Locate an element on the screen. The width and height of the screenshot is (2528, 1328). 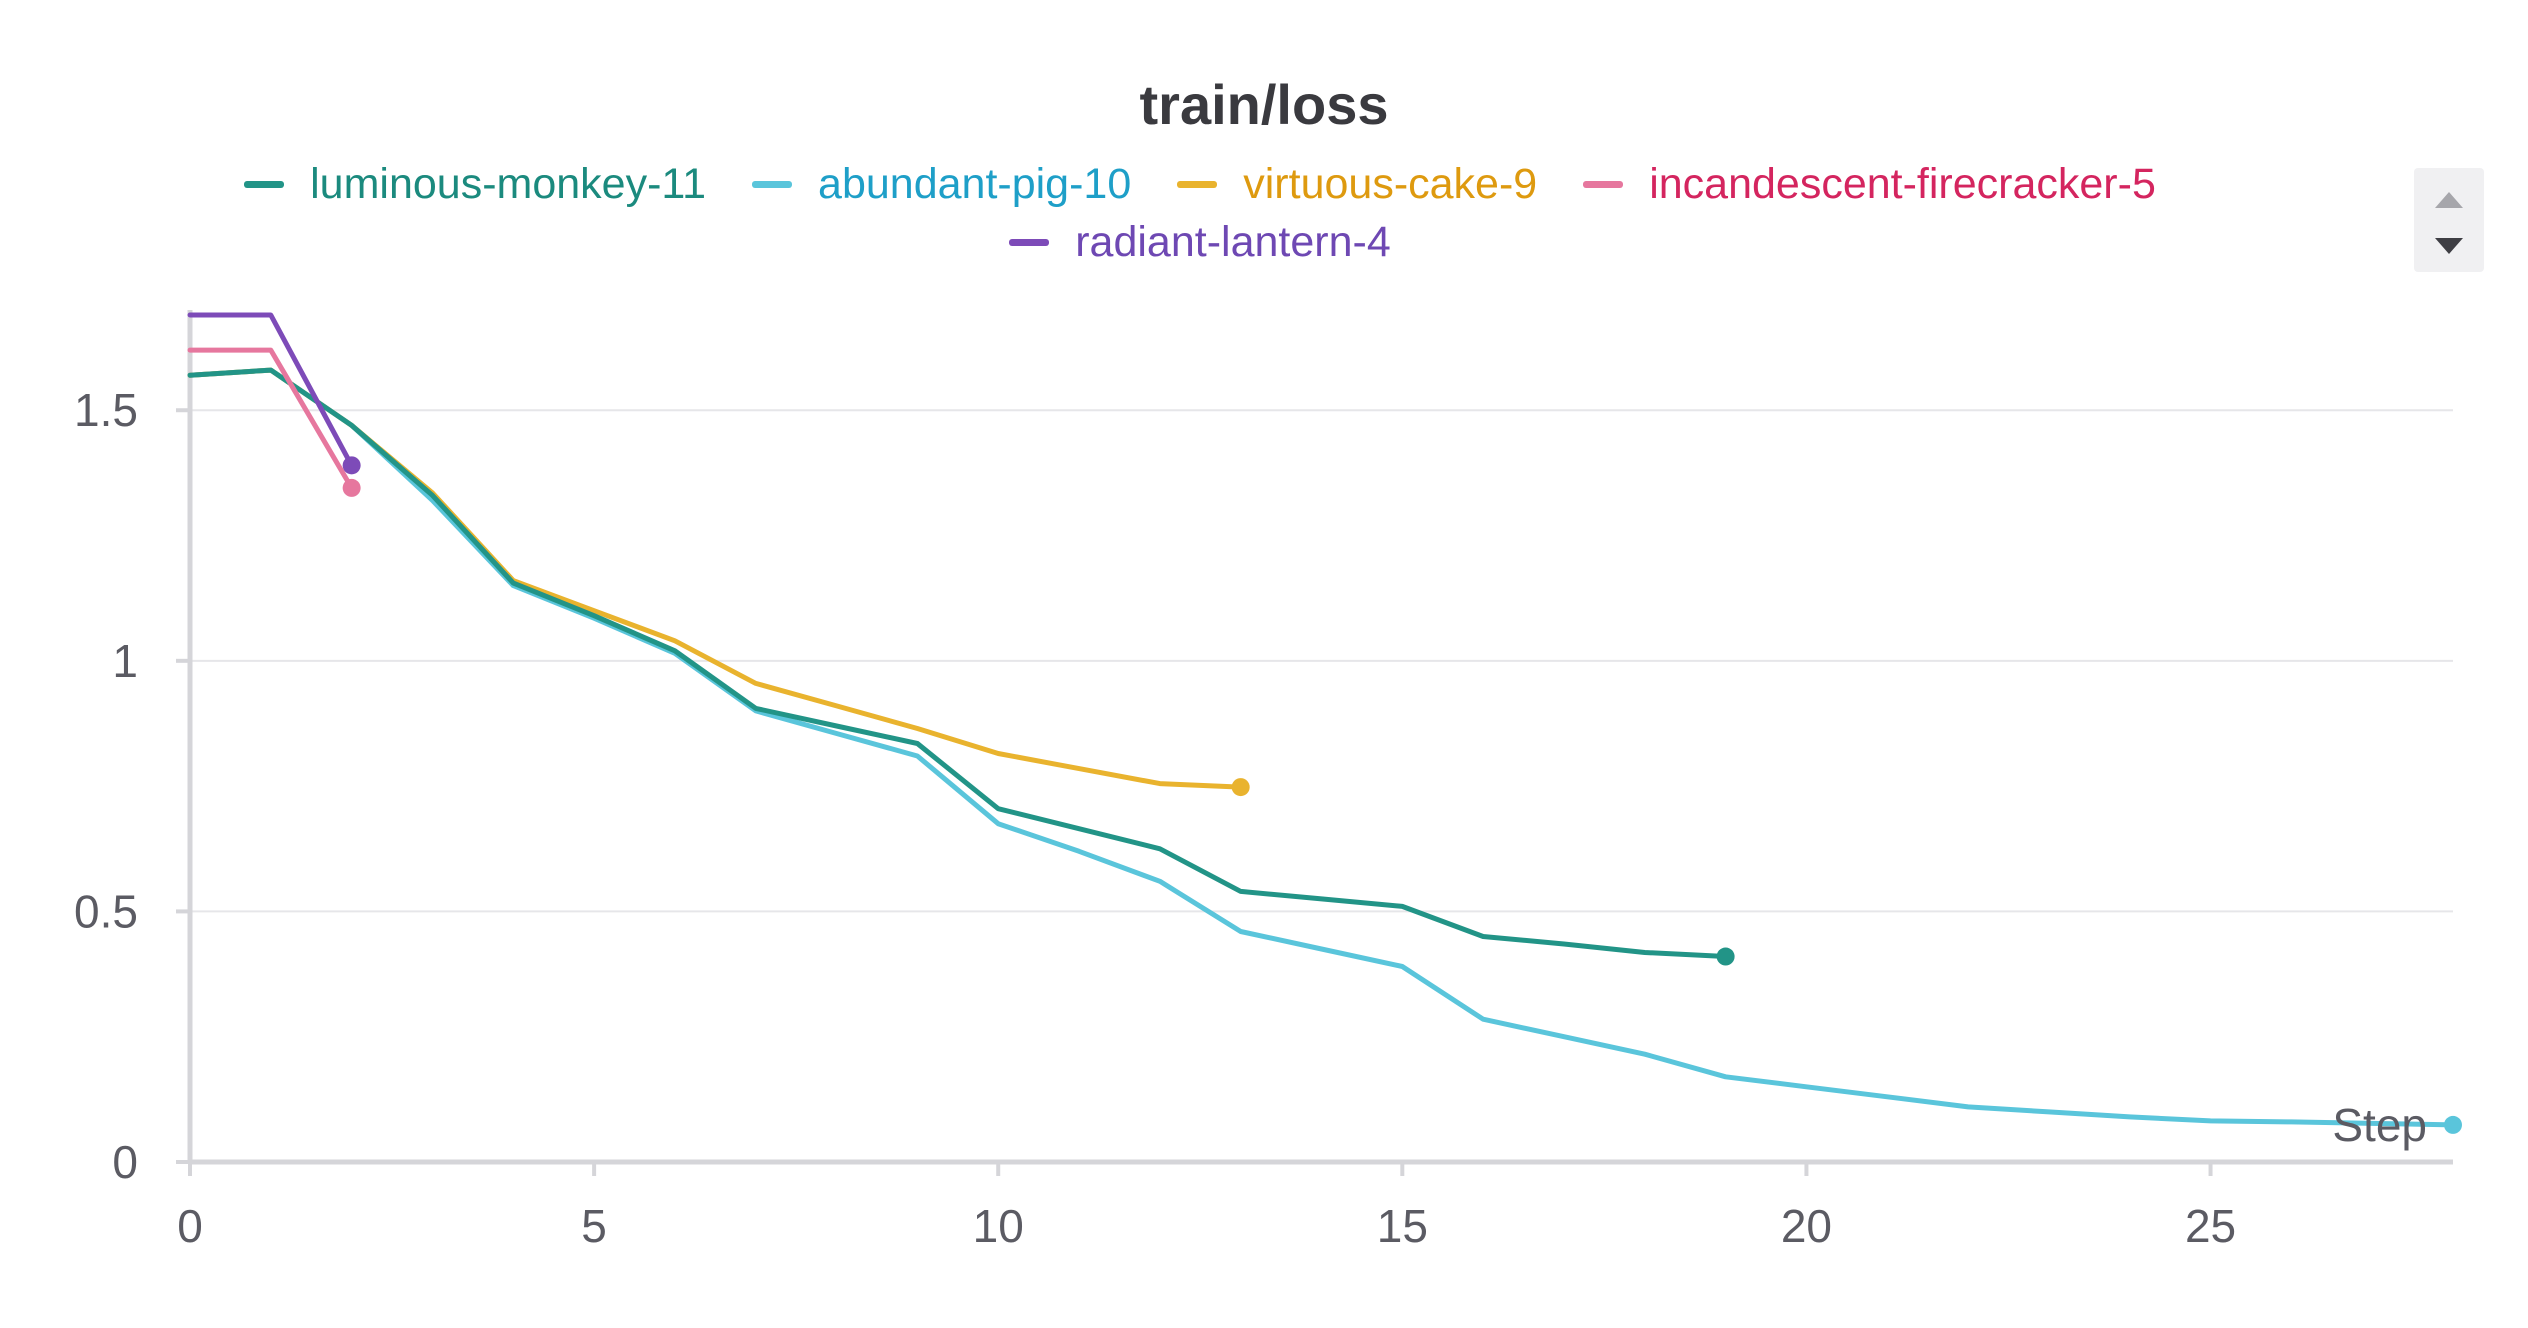
x-tick-label: 25 is located at coordinates (2210, 1226).